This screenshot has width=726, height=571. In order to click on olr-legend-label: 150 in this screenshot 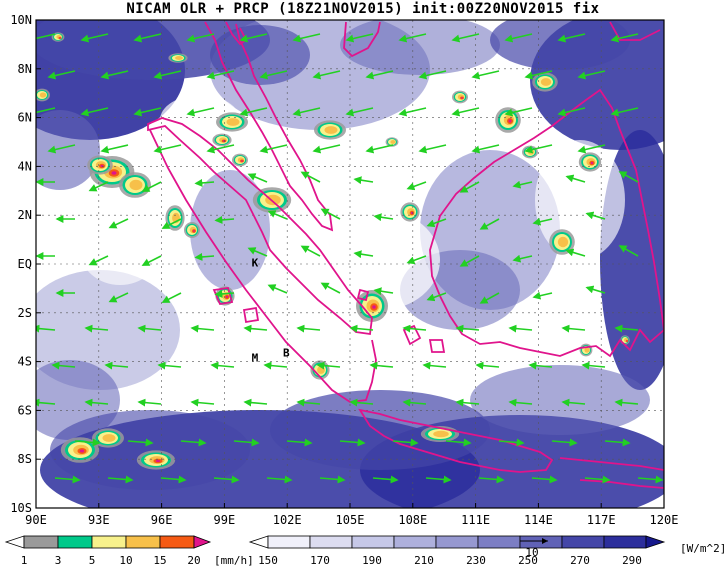, I will do `click(268, 560)`.